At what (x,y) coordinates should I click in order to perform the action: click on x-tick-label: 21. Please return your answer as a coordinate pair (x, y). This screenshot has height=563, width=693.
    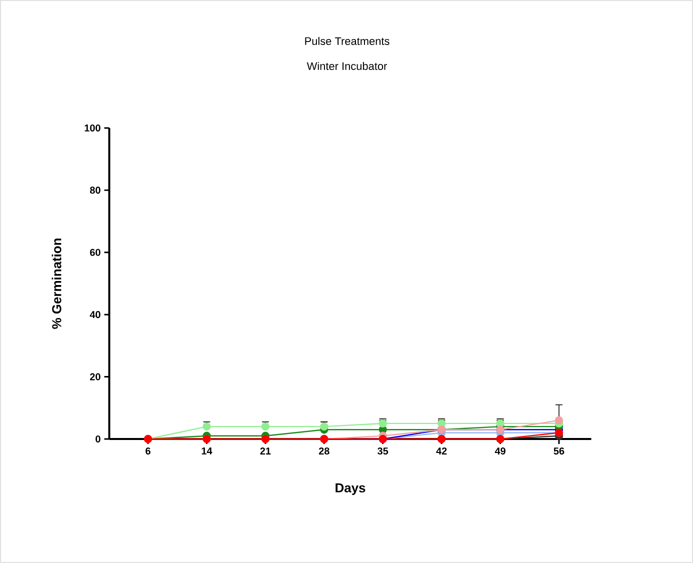
    Looking at the image, I should click on (265, 450).